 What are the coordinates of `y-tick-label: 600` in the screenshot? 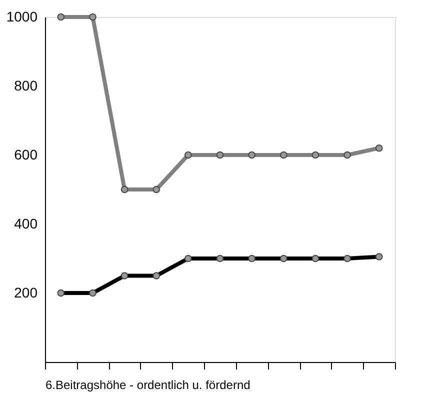 It's located at (26, 154).